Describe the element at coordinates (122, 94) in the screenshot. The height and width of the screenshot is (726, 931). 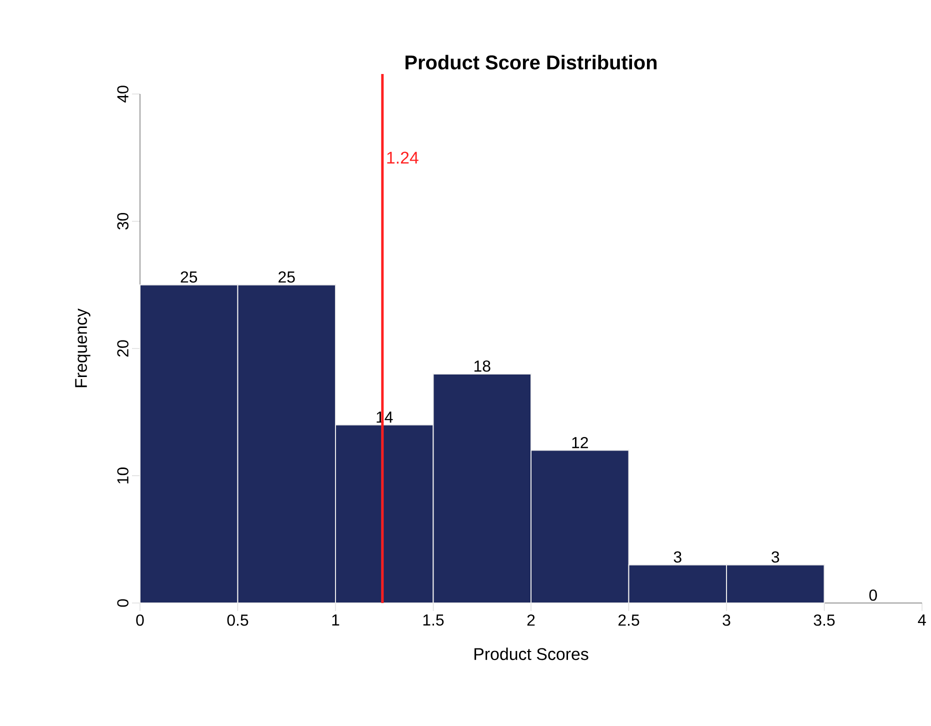
I see `y-tick-label: 40` at that location.